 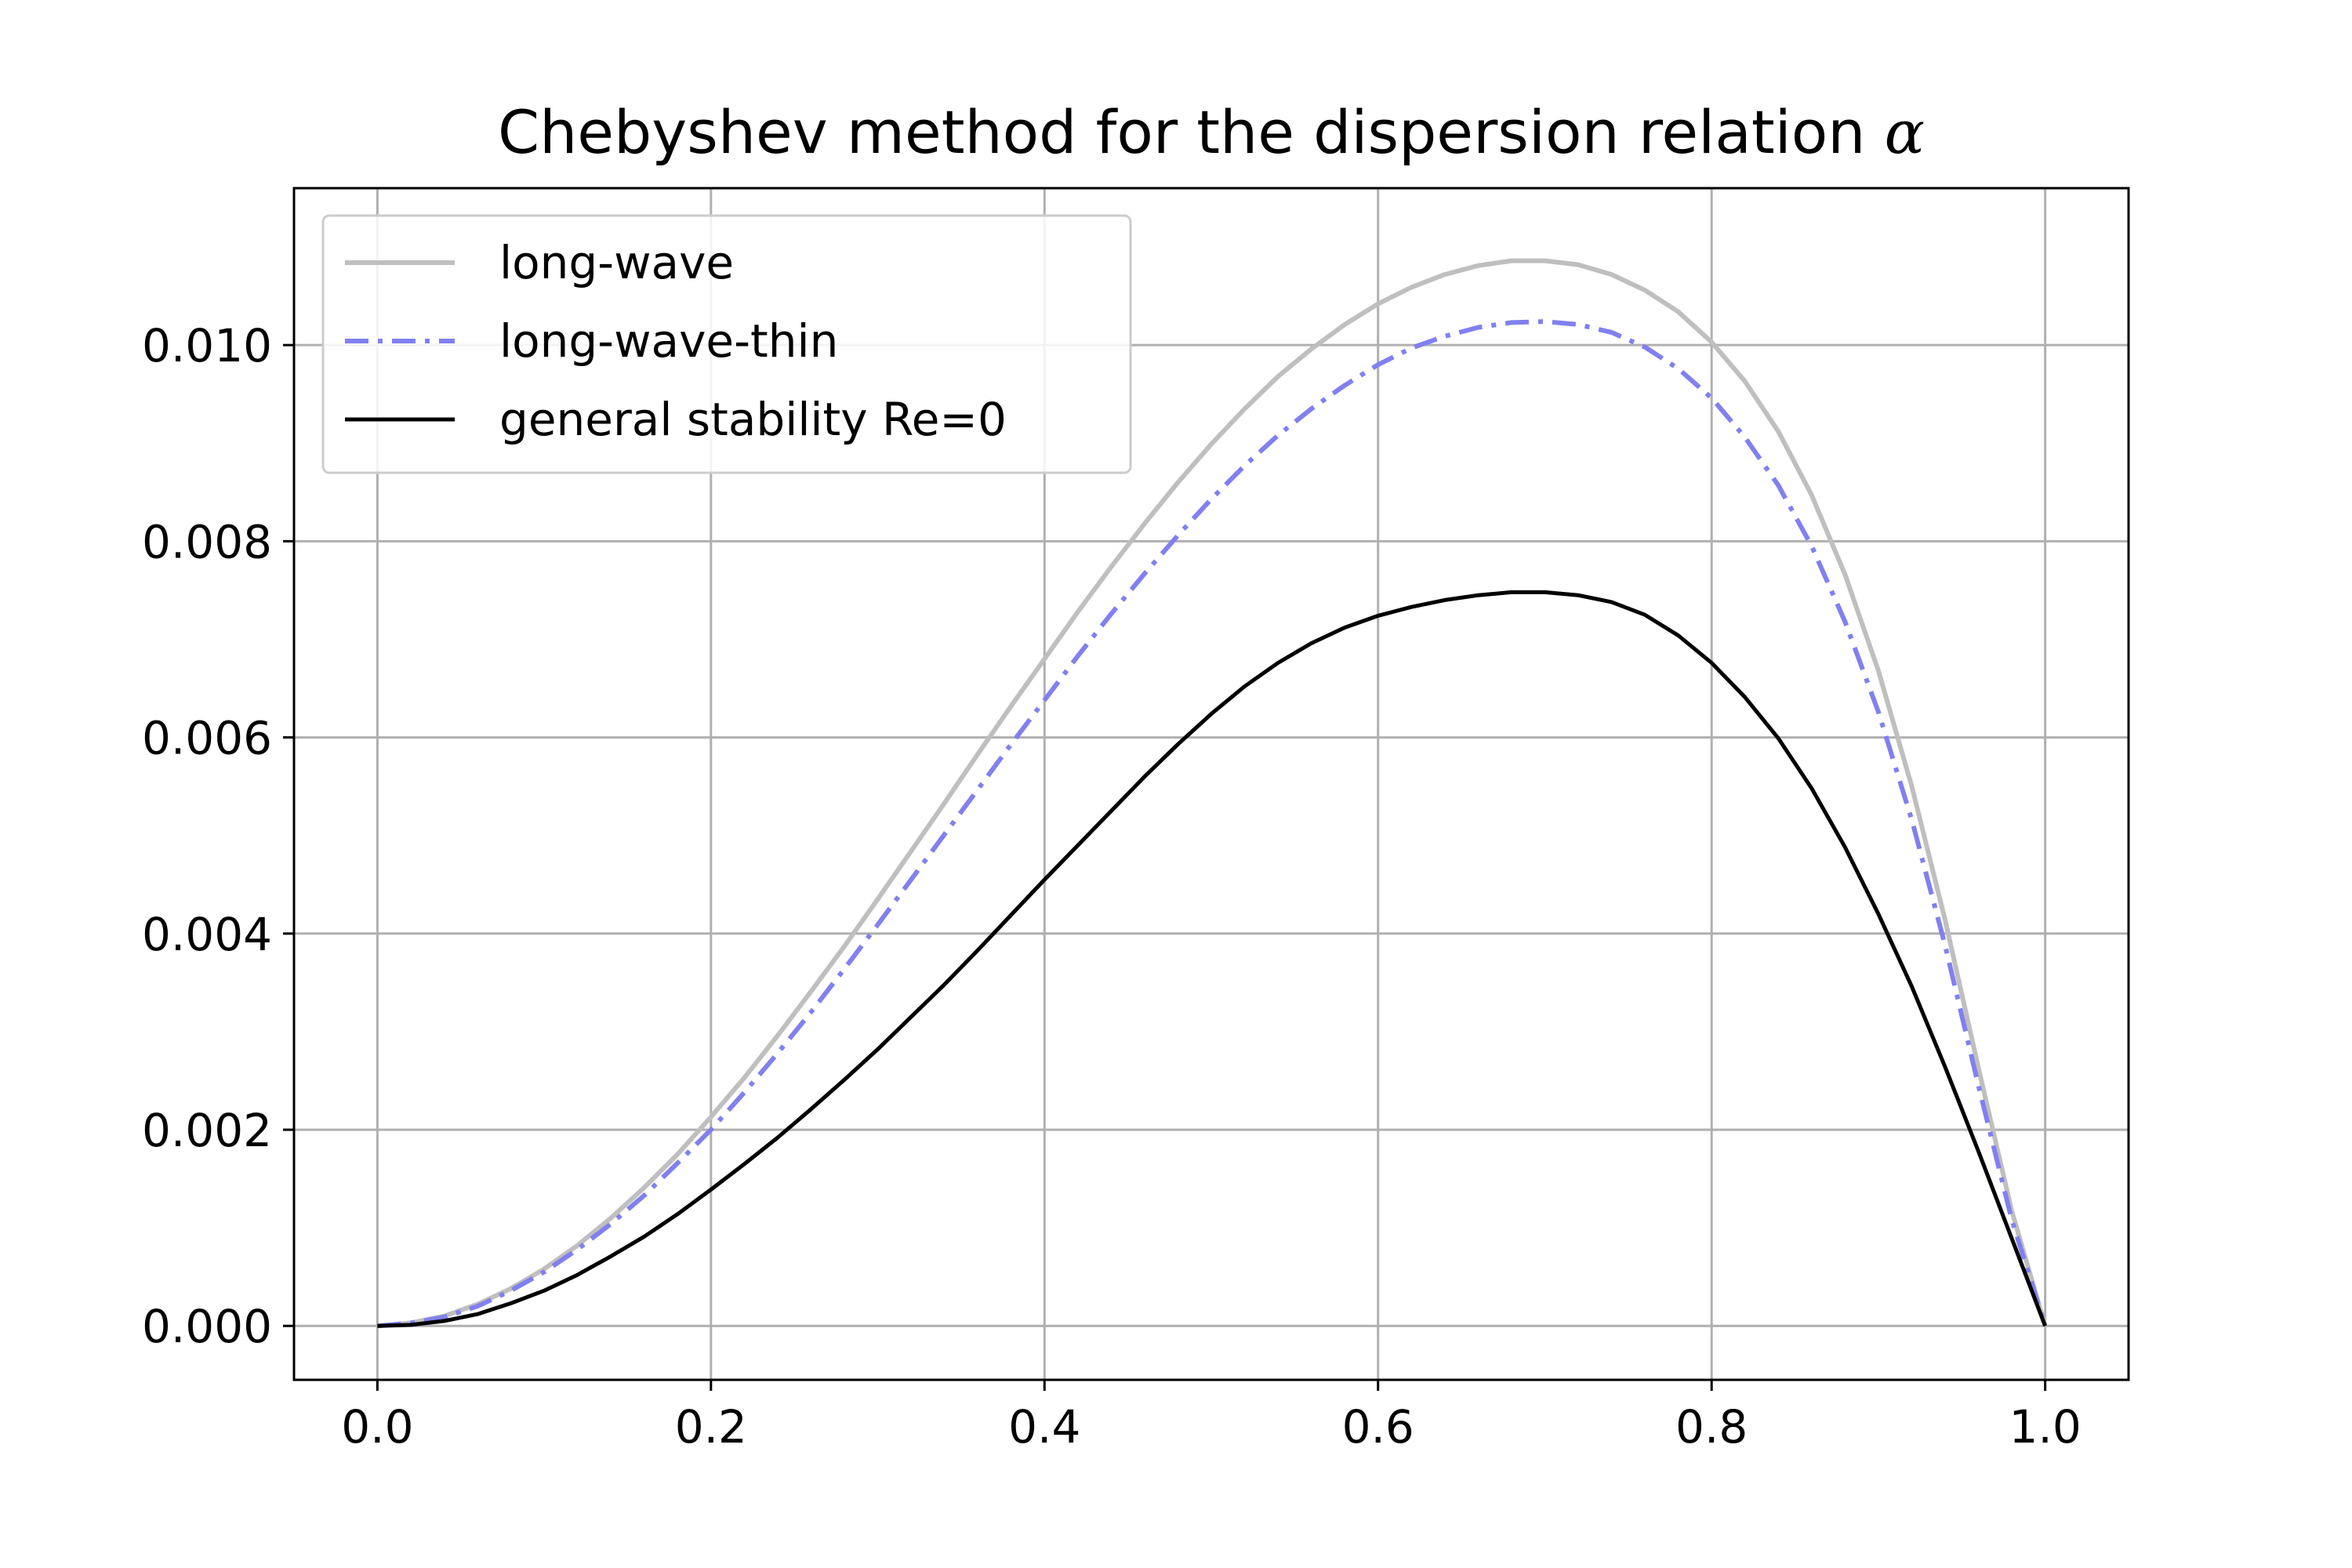 What do you see at coordinates (207, 1130) in the screenshot?
I see `y-tick-label: 0.002` at bounding box center [207, 1130].